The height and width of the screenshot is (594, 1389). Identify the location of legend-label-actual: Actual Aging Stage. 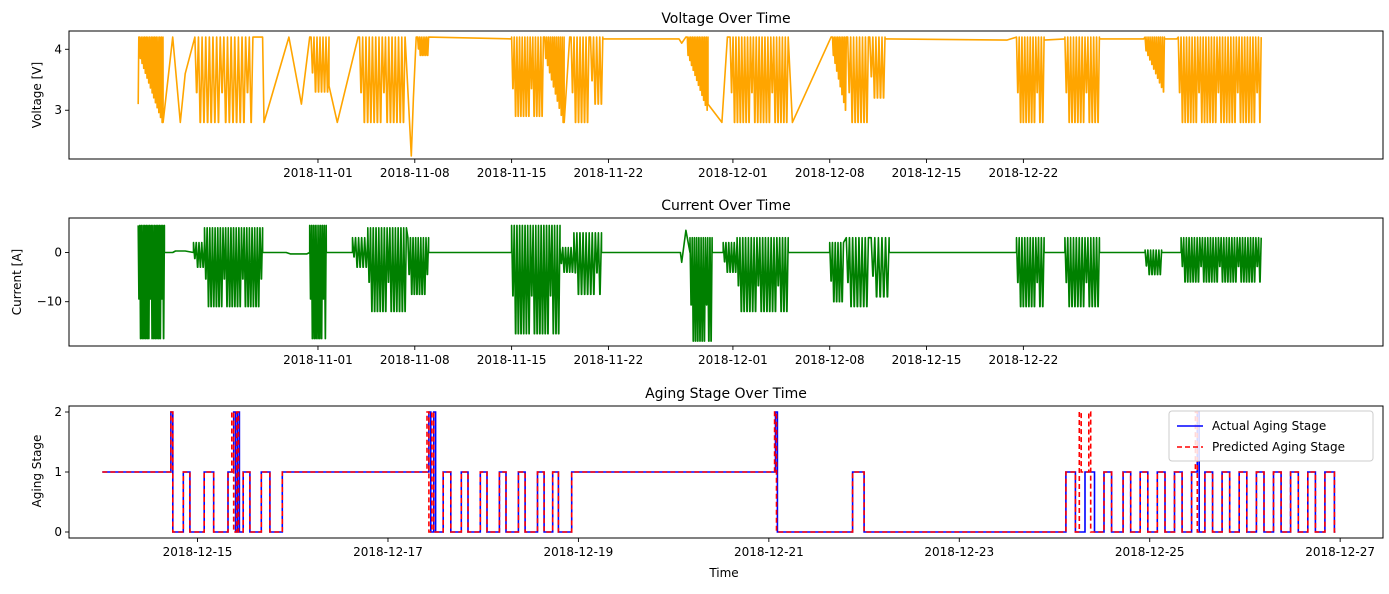
(1269, 426).